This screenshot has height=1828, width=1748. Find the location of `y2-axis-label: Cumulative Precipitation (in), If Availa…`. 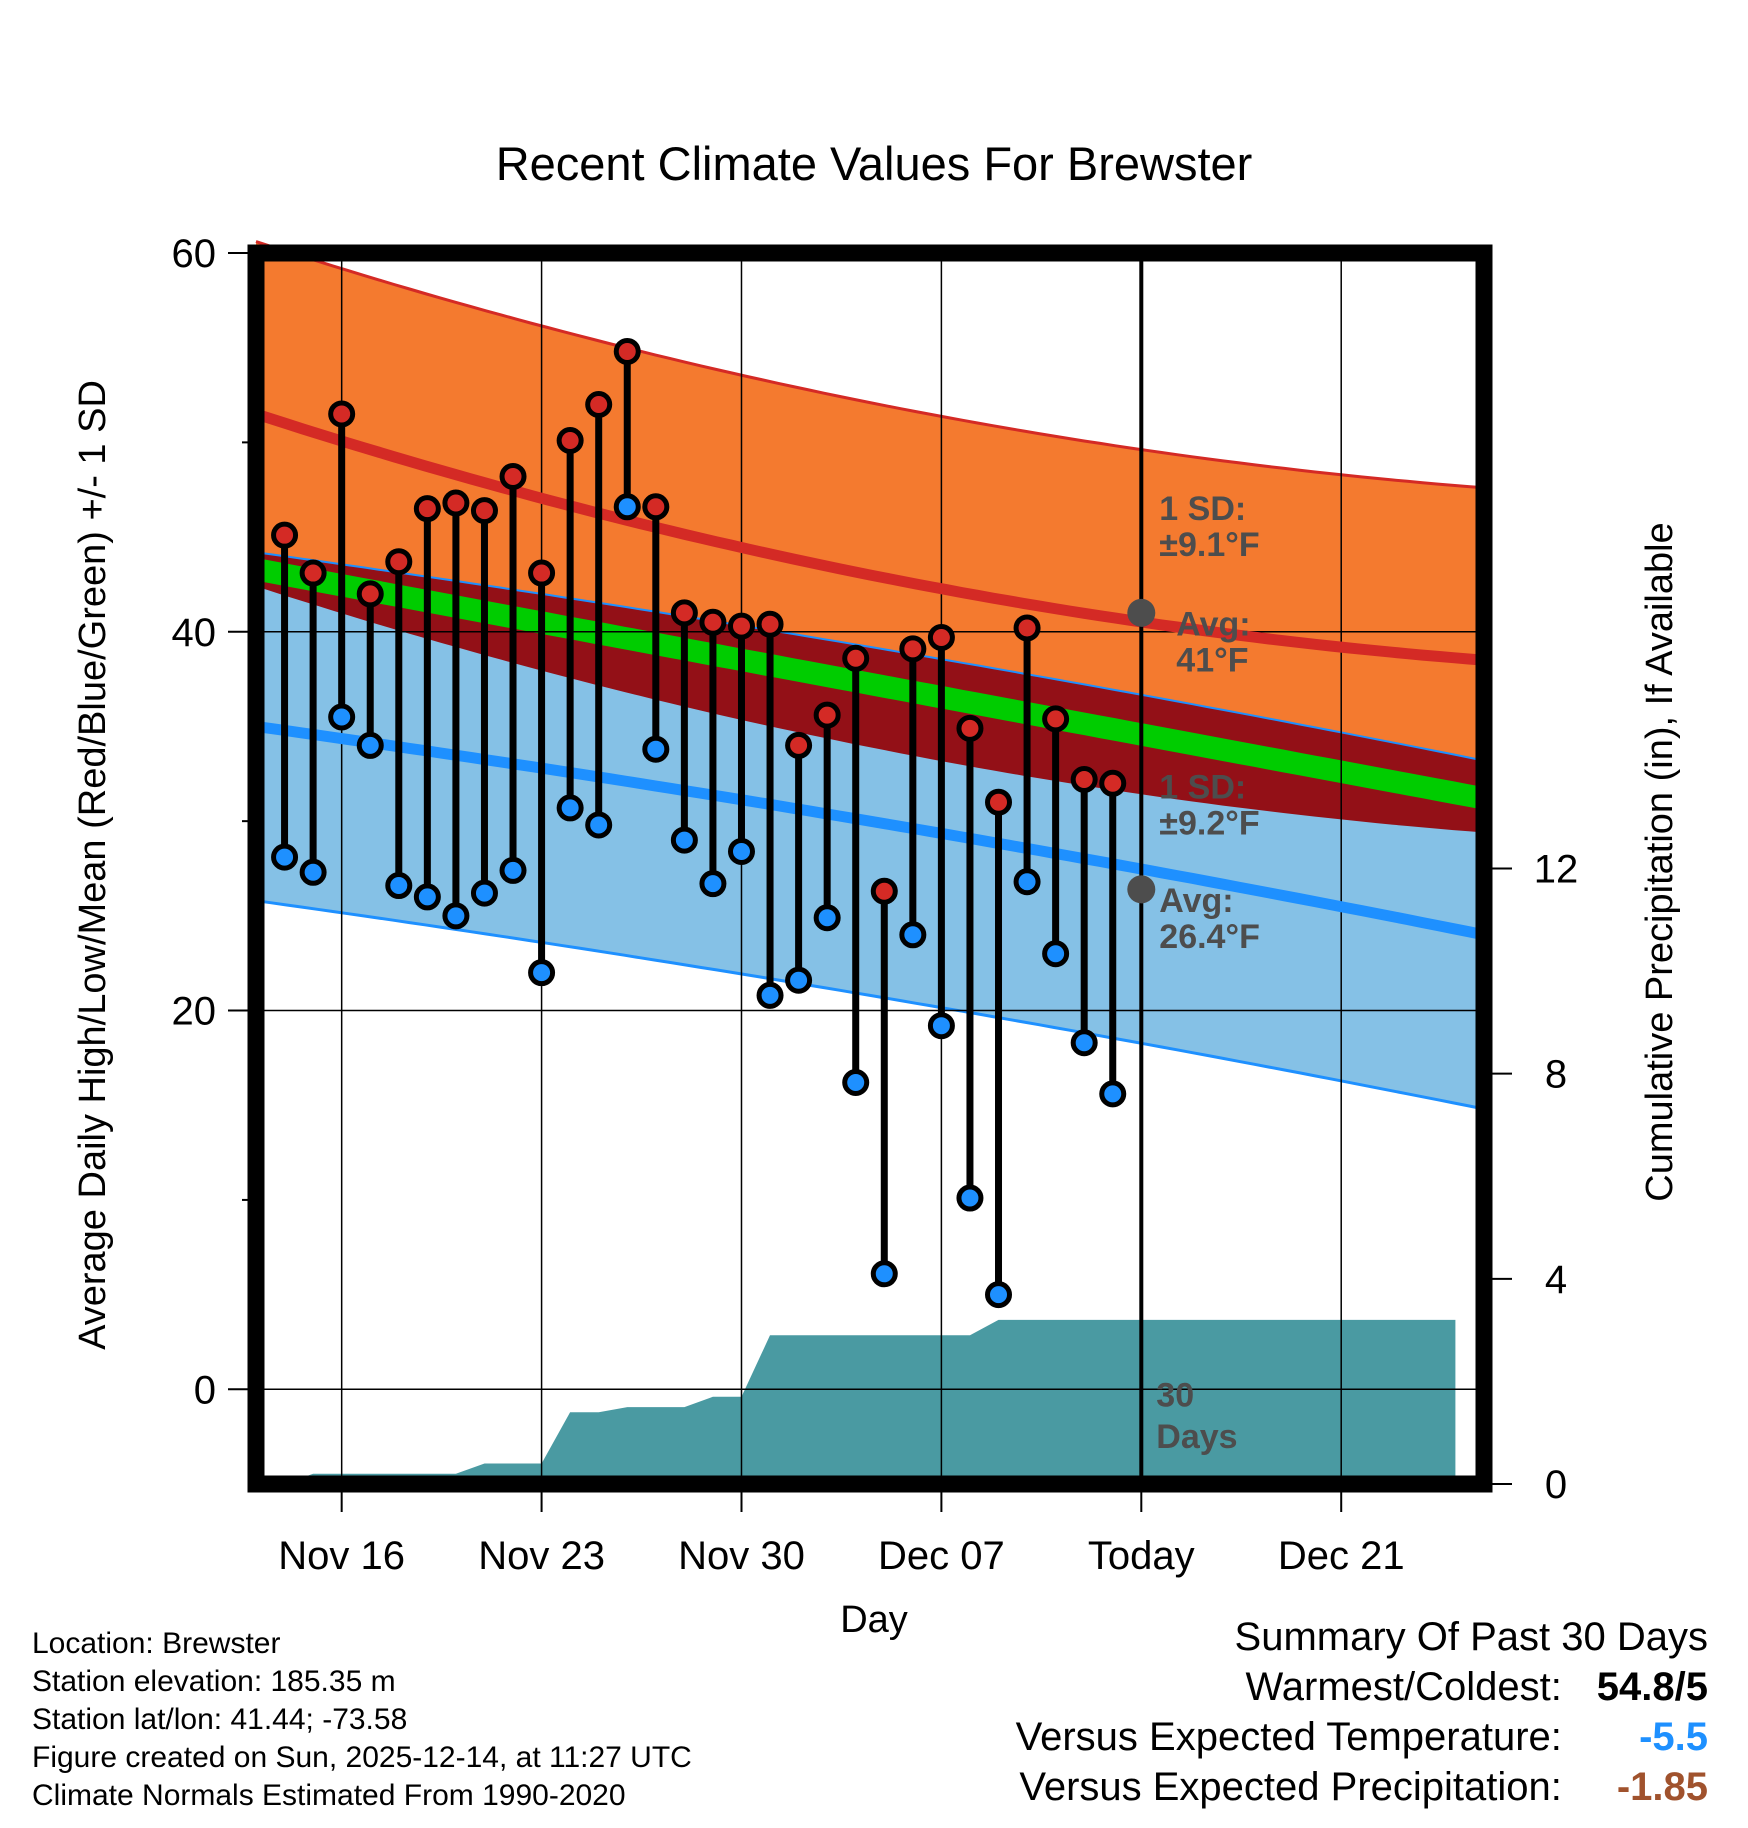

y2-axis-label: Cumulative Precipitation (in), If Availa… is located at coordinates (1660, 861).